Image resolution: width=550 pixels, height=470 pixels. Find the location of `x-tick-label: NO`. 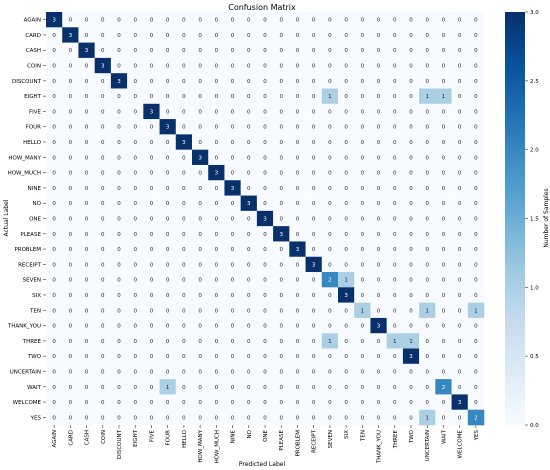

x-tick-label: NO is located at coordinates (250, 433).